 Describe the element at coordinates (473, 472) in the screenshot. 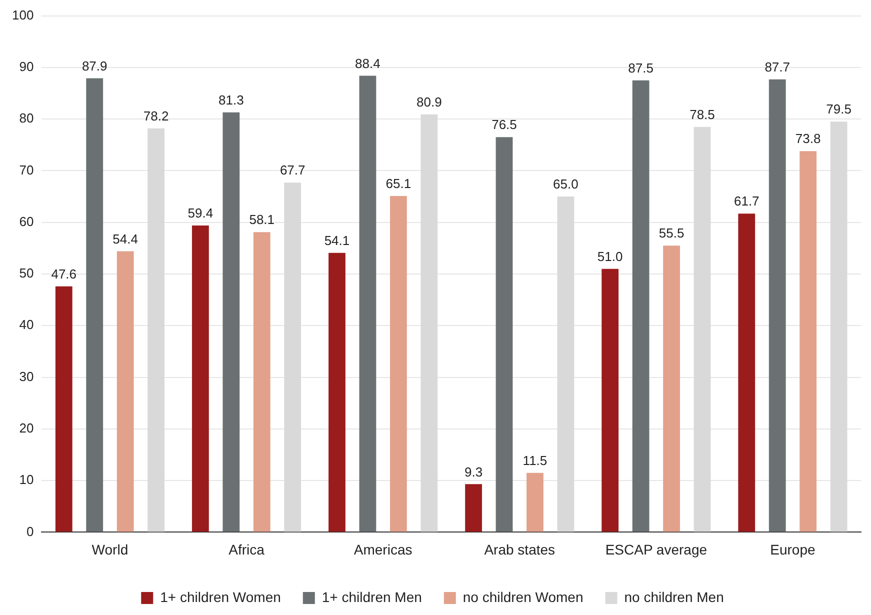

I see `data-label: 9.3` at that location.